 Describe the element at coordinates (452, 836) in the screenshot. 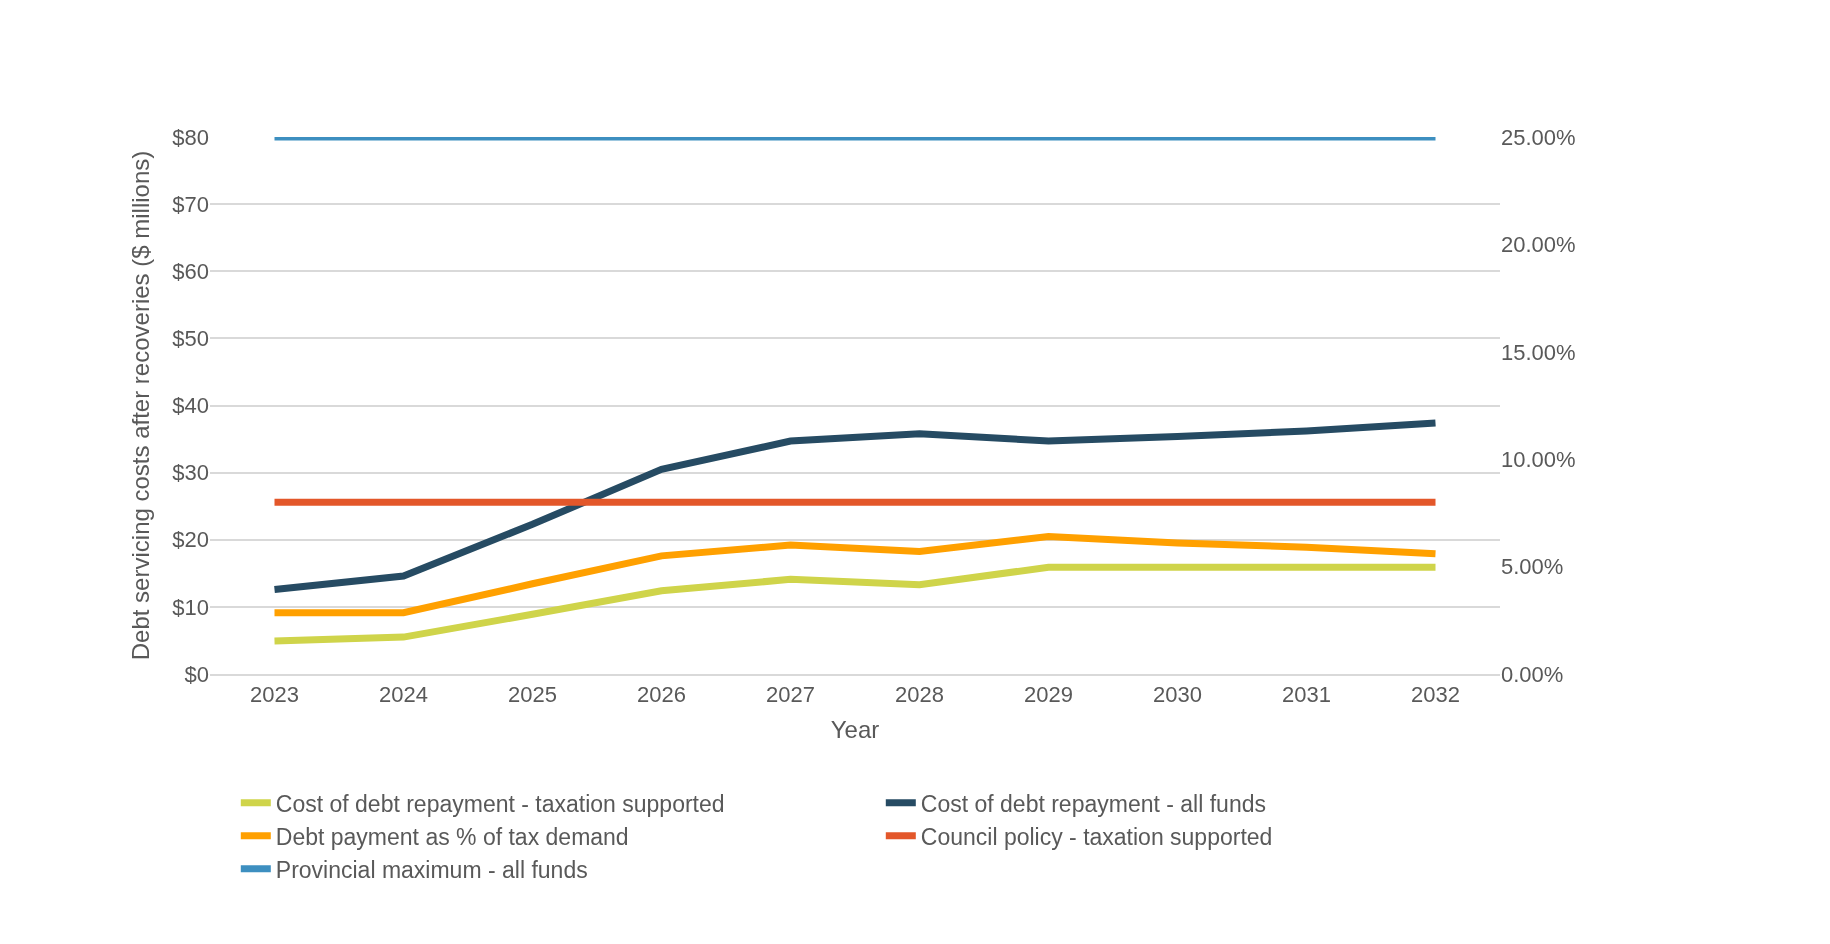

I see `legend-label: Debt payment as % of tax demand` at that location.